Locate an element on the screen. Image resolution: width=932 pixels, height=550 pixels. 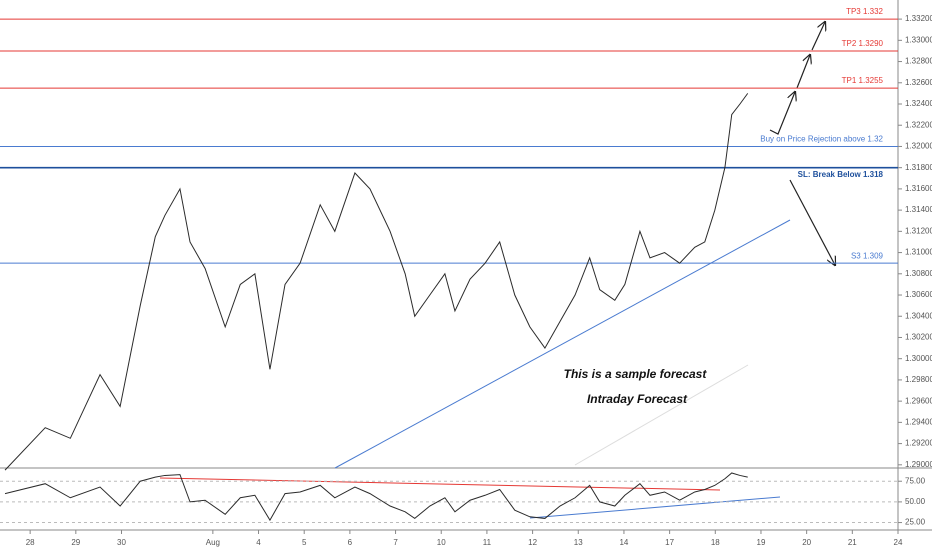
x-tick-label: 11 is located at coordinates (487, 542).